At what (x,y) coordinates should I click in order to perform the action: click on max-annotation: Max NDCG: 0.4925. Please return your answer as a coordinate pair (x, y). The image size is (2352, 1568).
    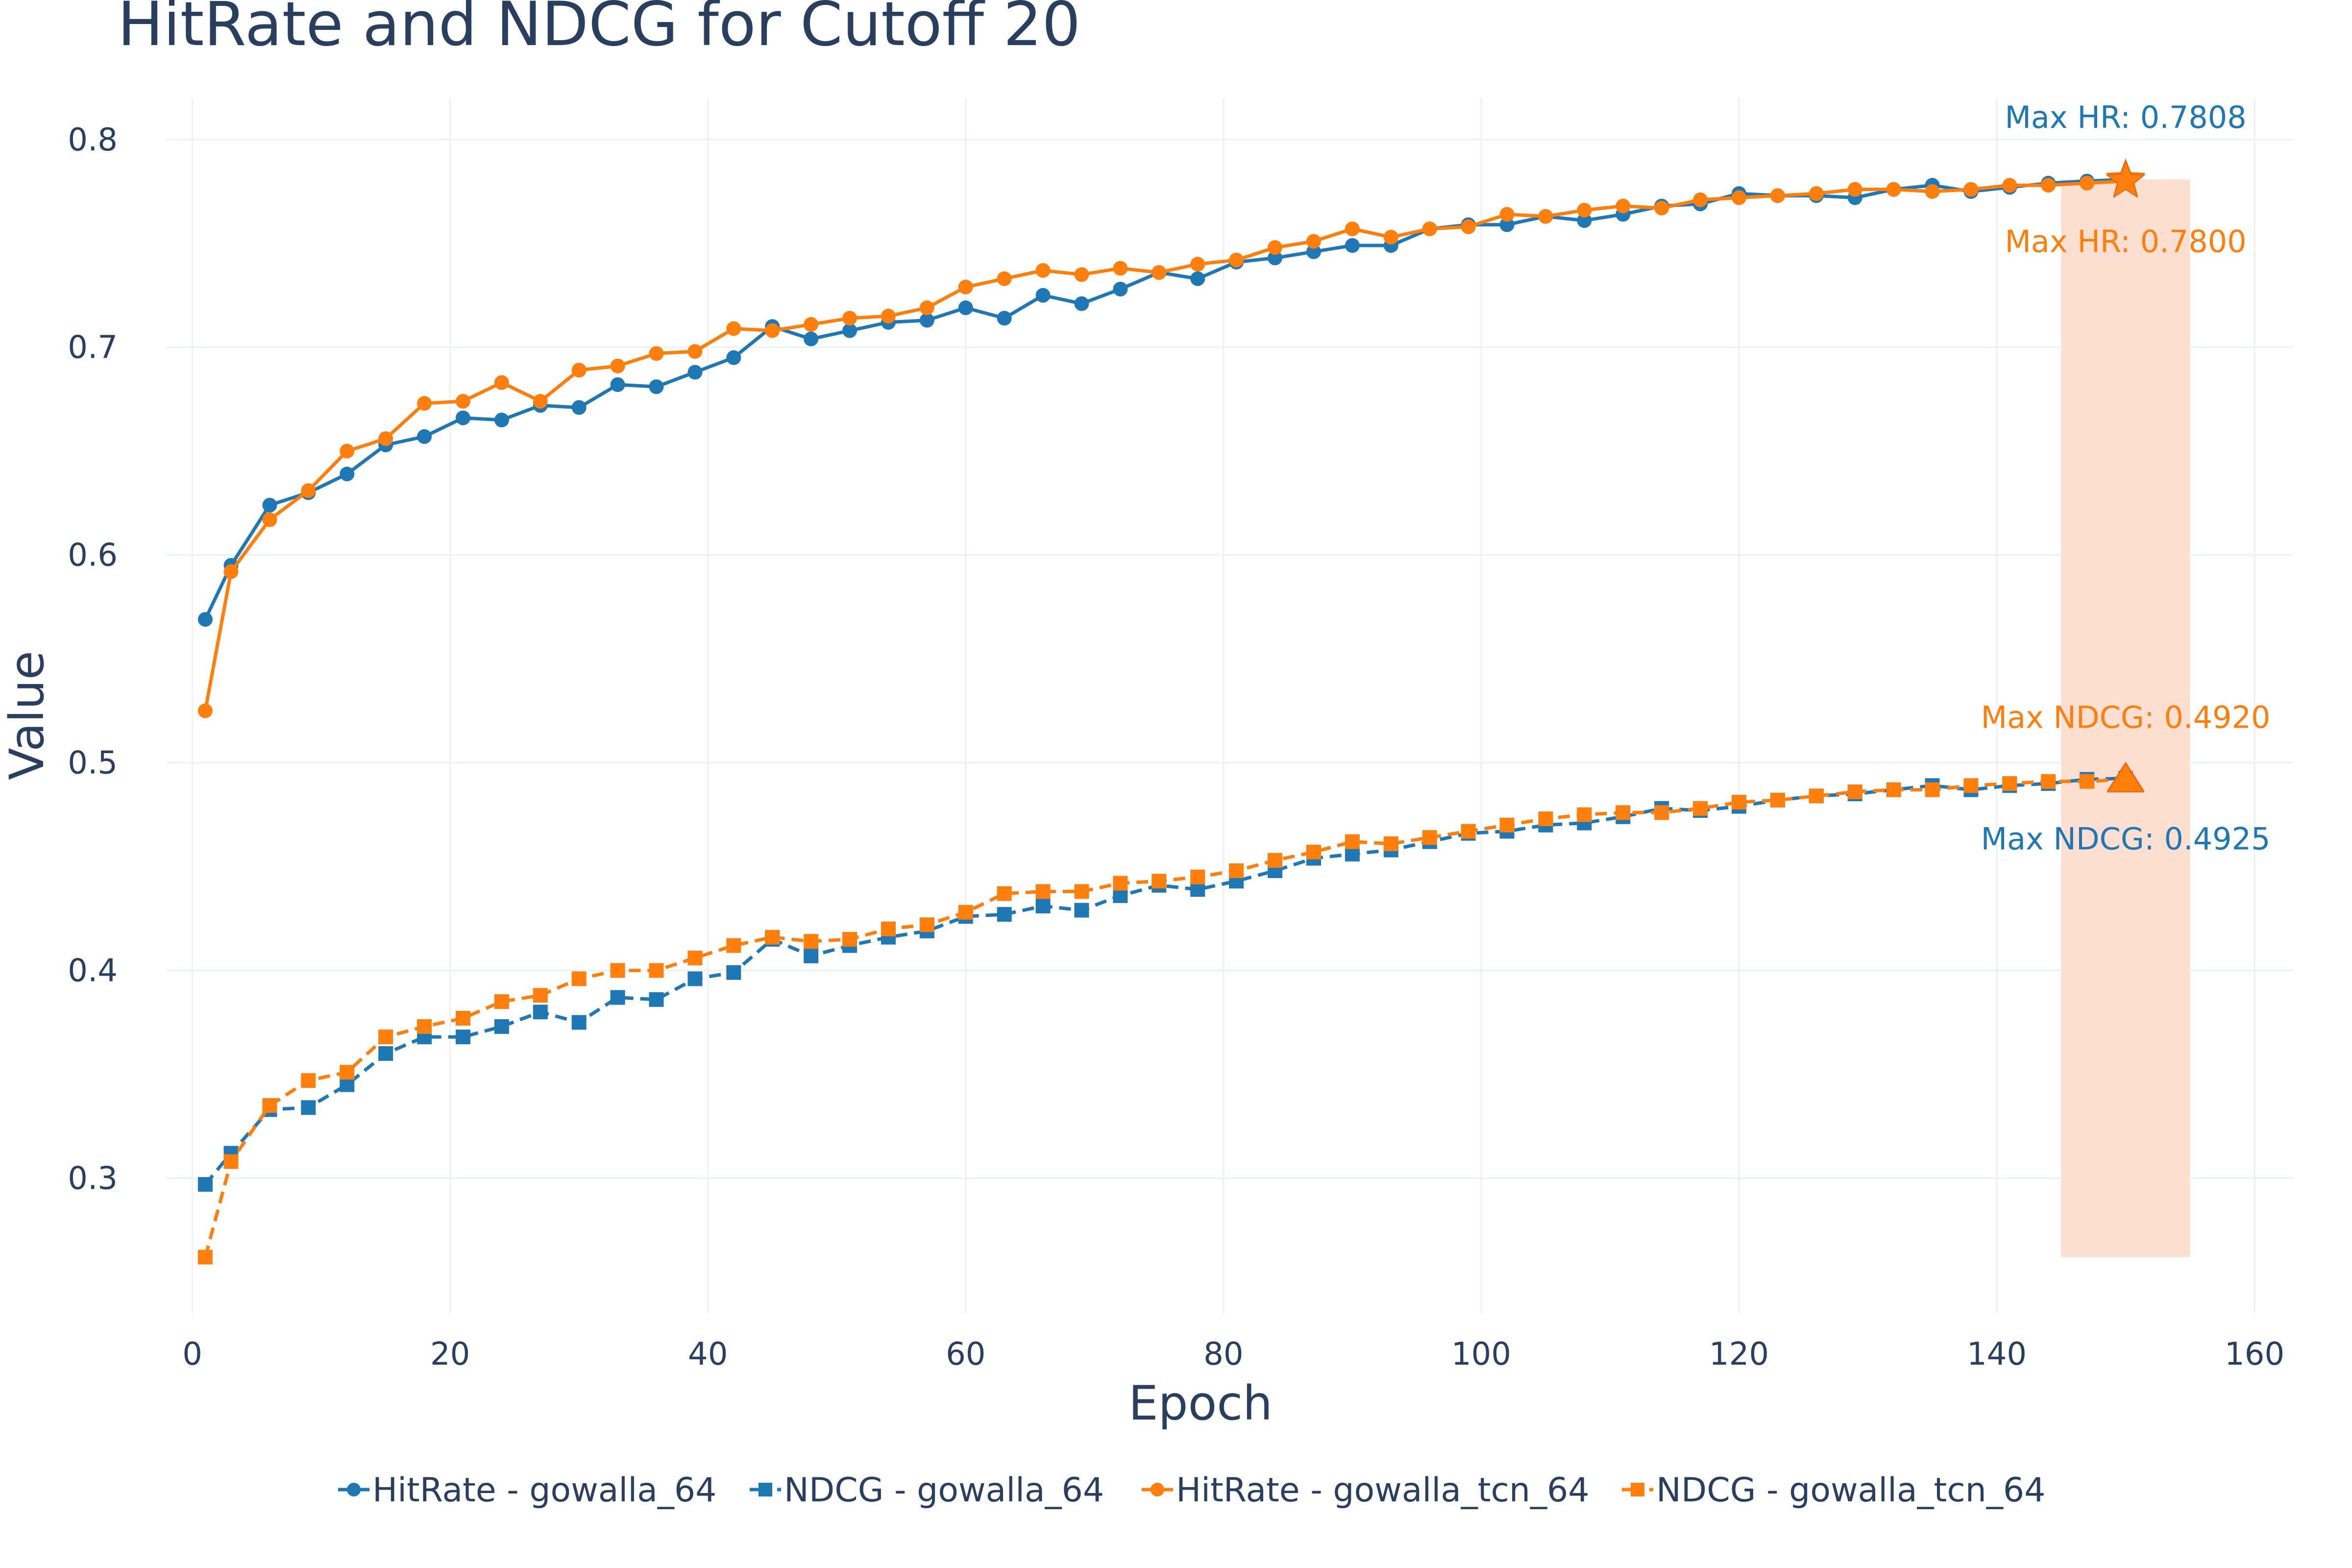
    Looking at the image, I should click on (2126, 839).